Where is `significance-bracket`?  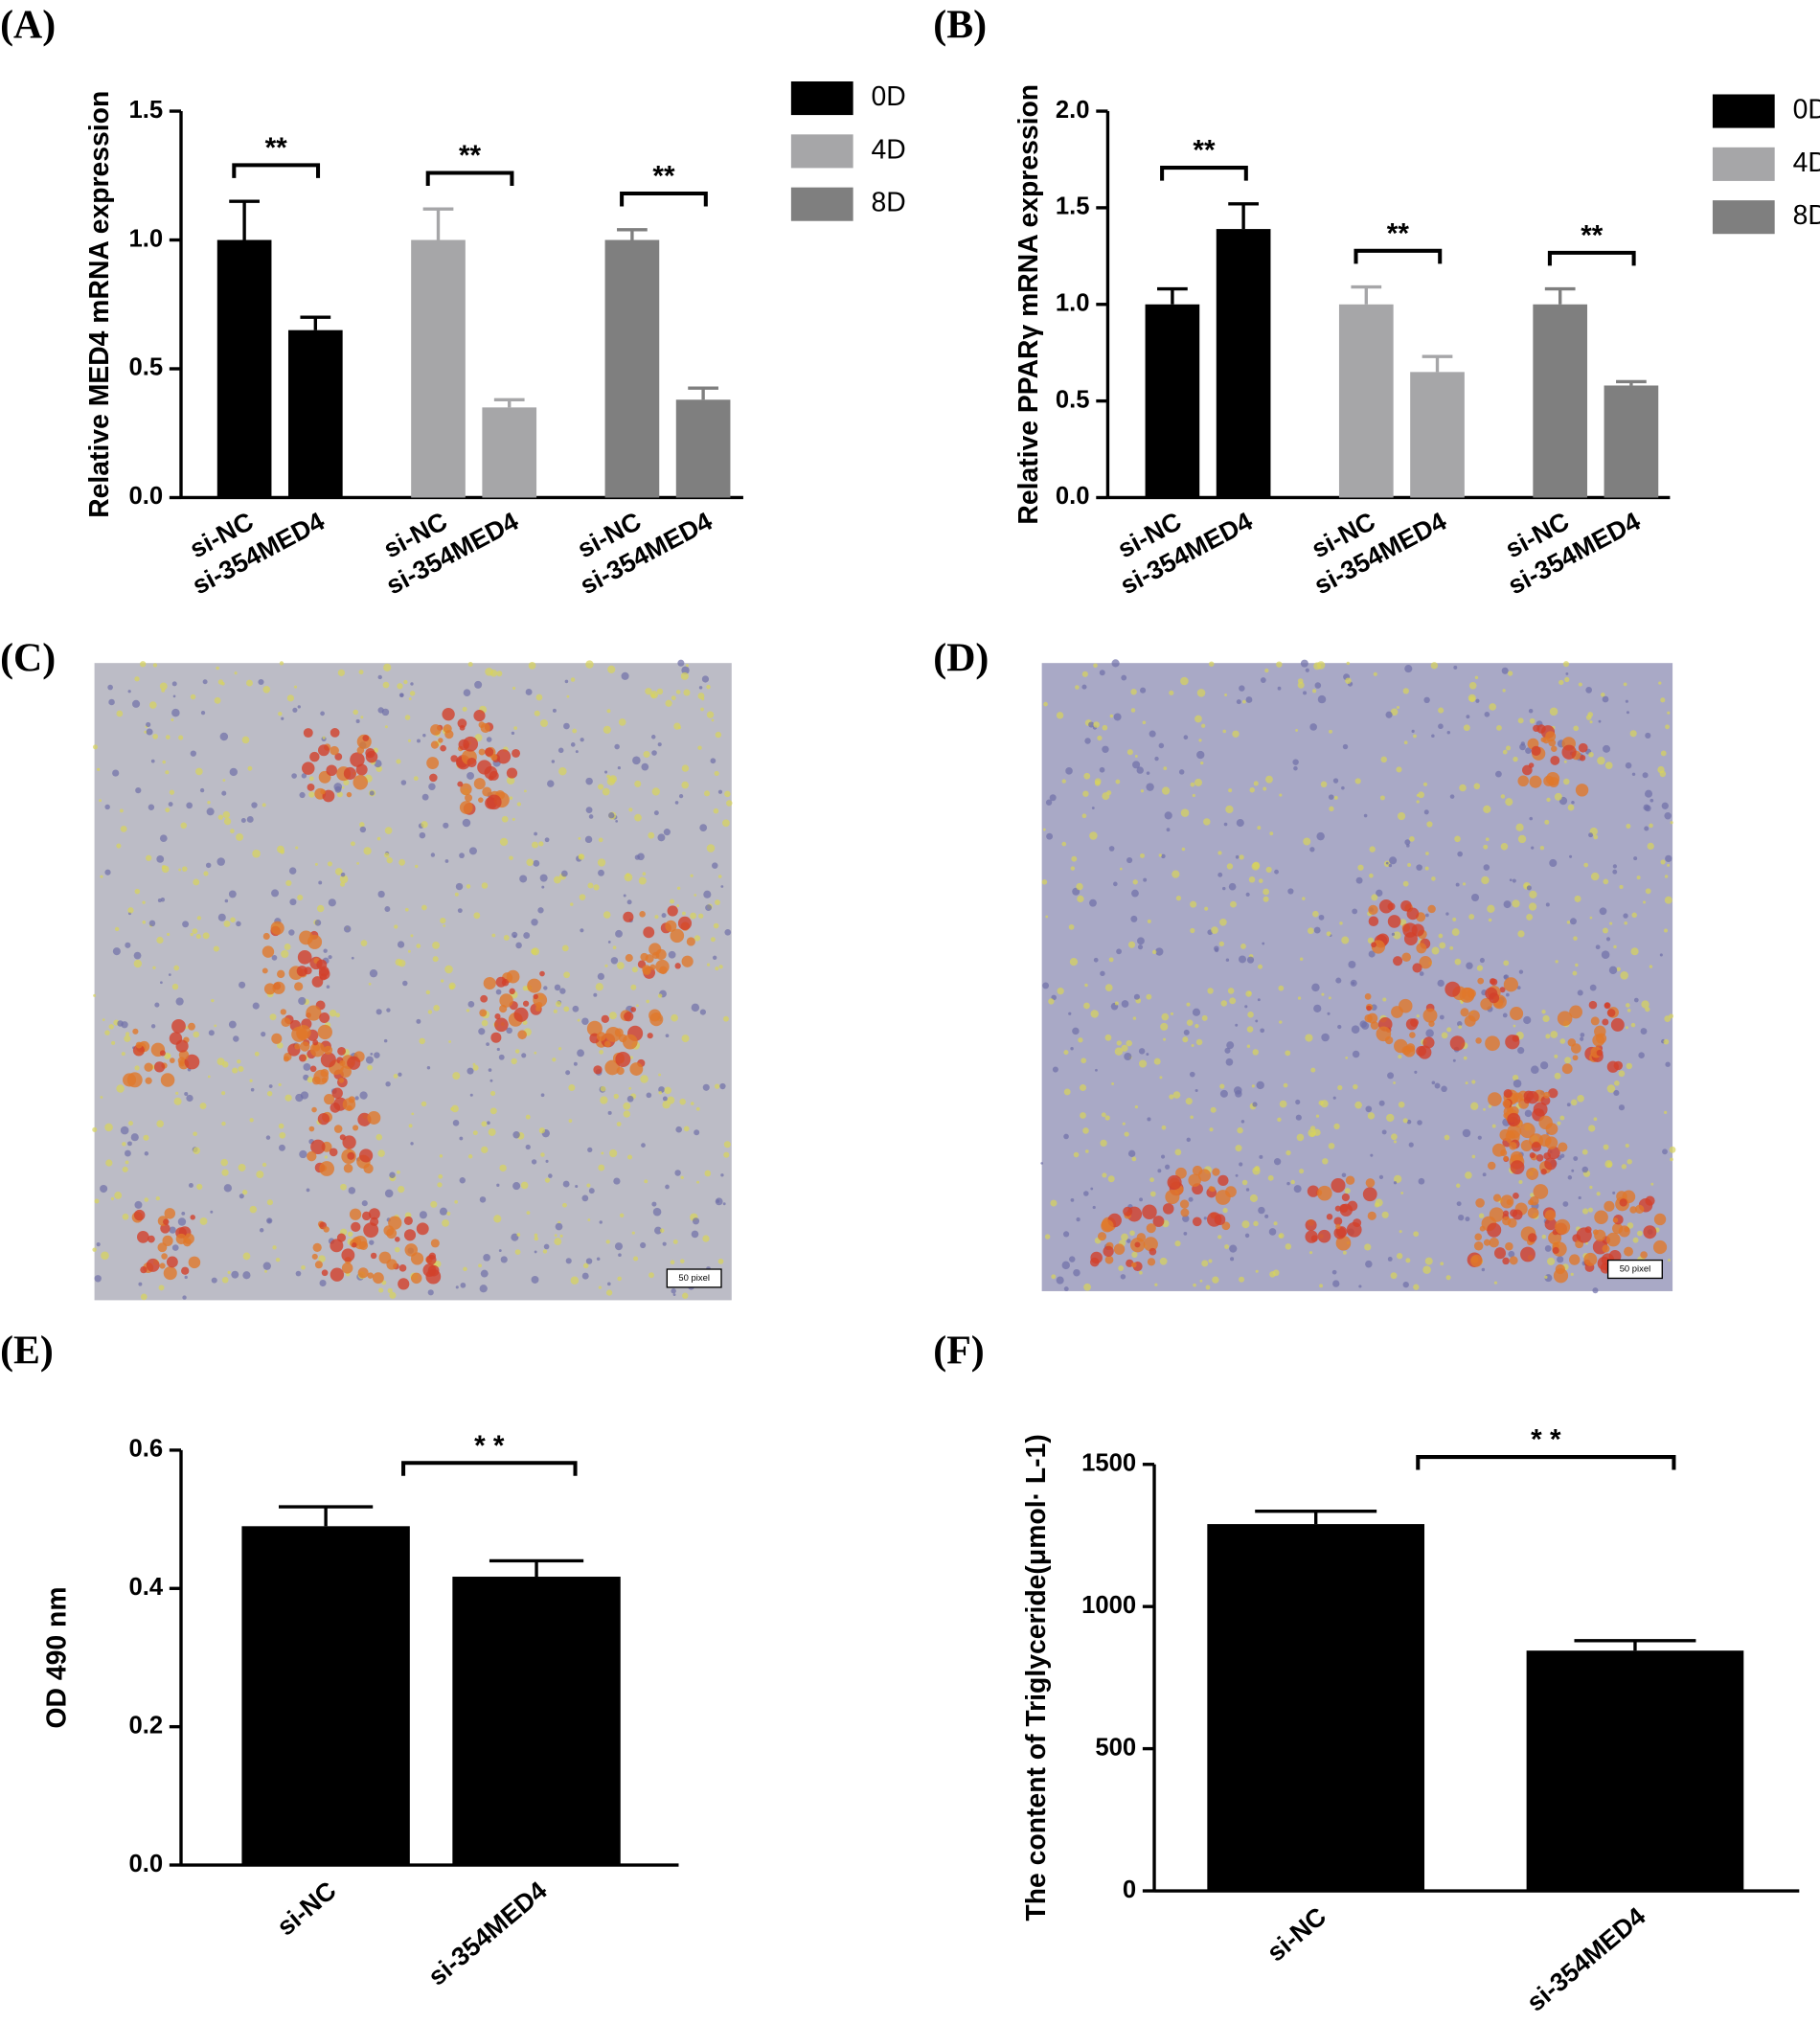 significance-bracket is located at coordinates (490, 1468).